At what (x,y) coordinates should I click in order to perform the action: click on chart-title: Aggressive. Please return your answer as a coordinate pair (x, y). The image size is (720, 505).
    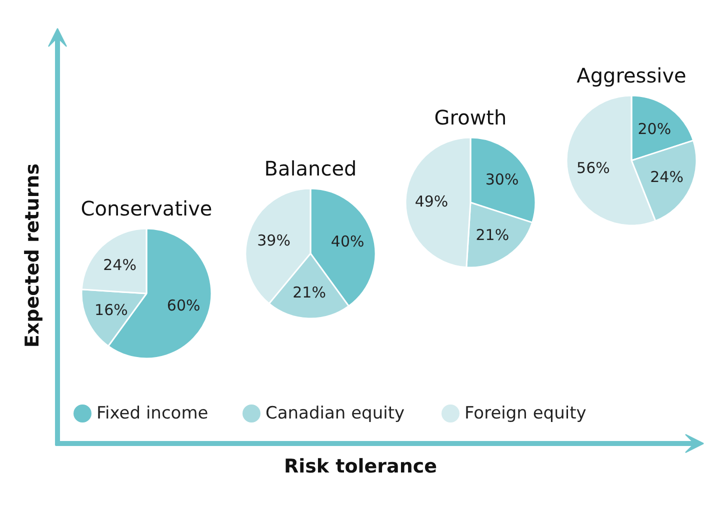
    Looking at the image, I should click on (631, 76).